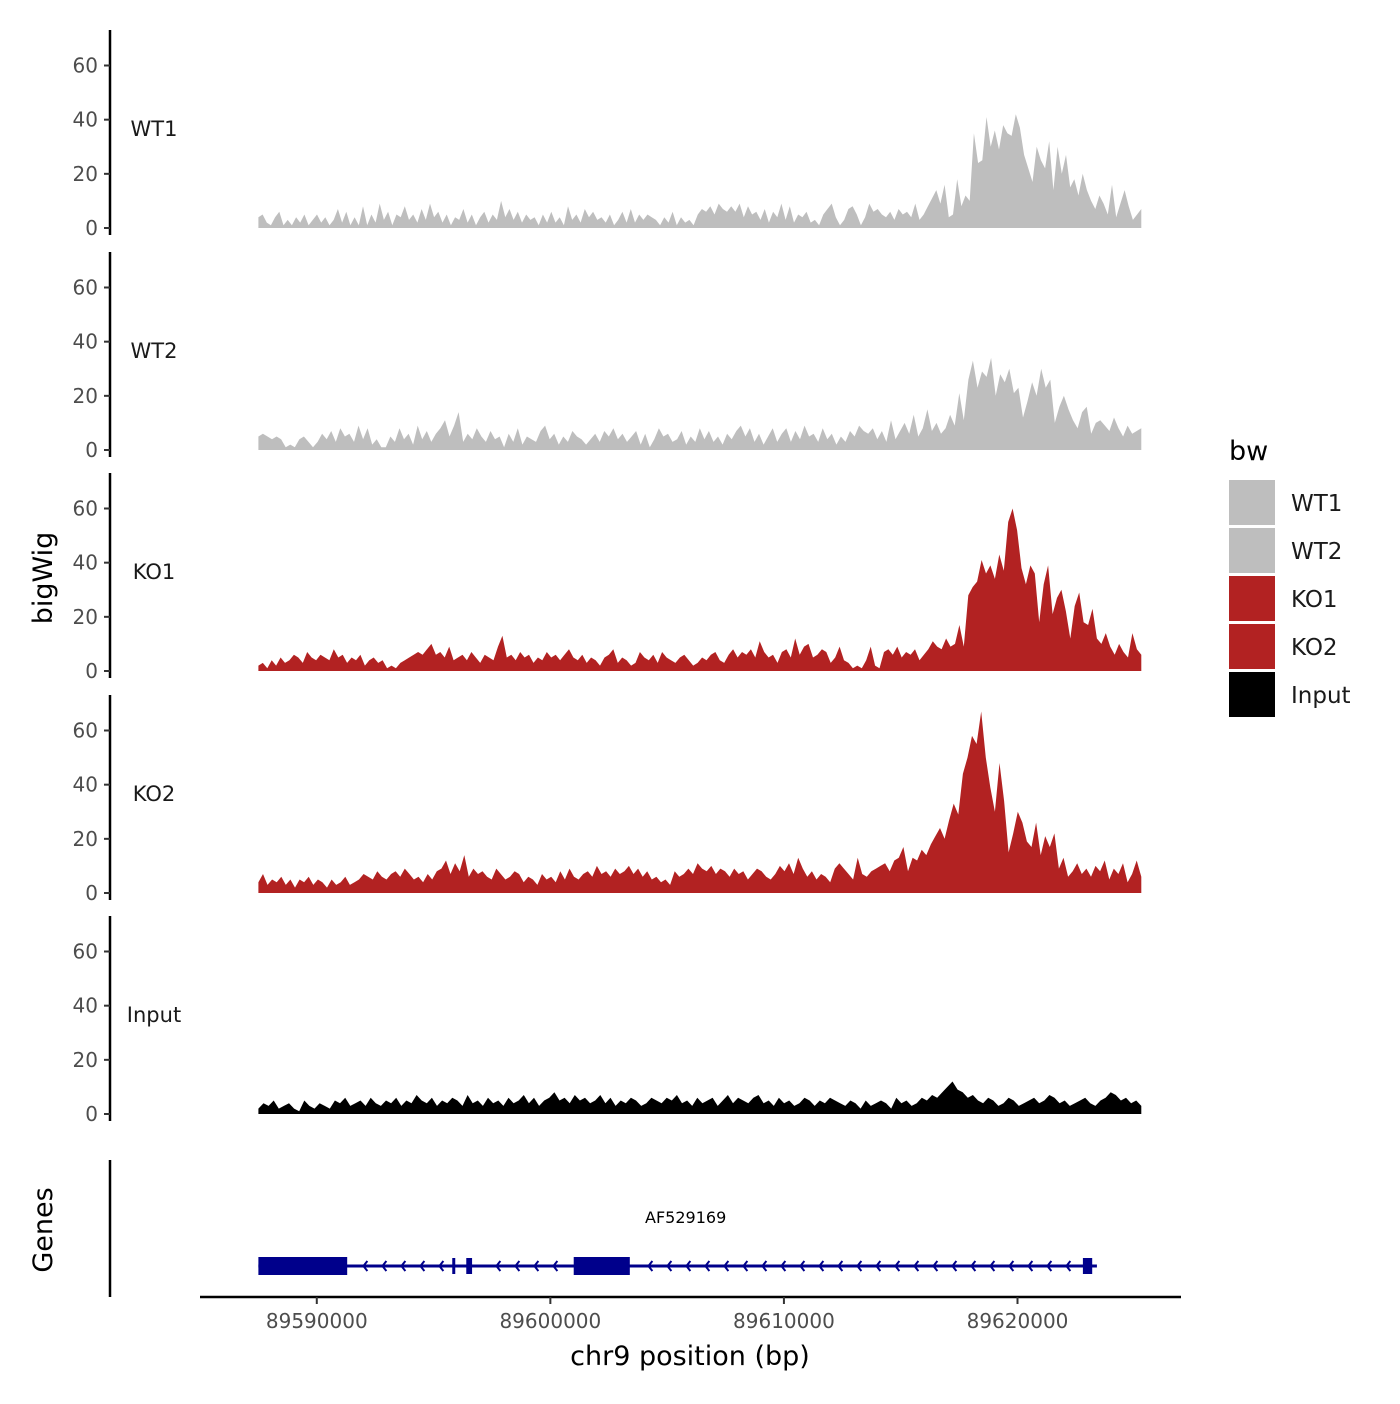 The image size is (1400, 1404). Describe the element at coordinates (317, 1321) in the screenshot. I see `x-tick-label: 89590000` at that location.